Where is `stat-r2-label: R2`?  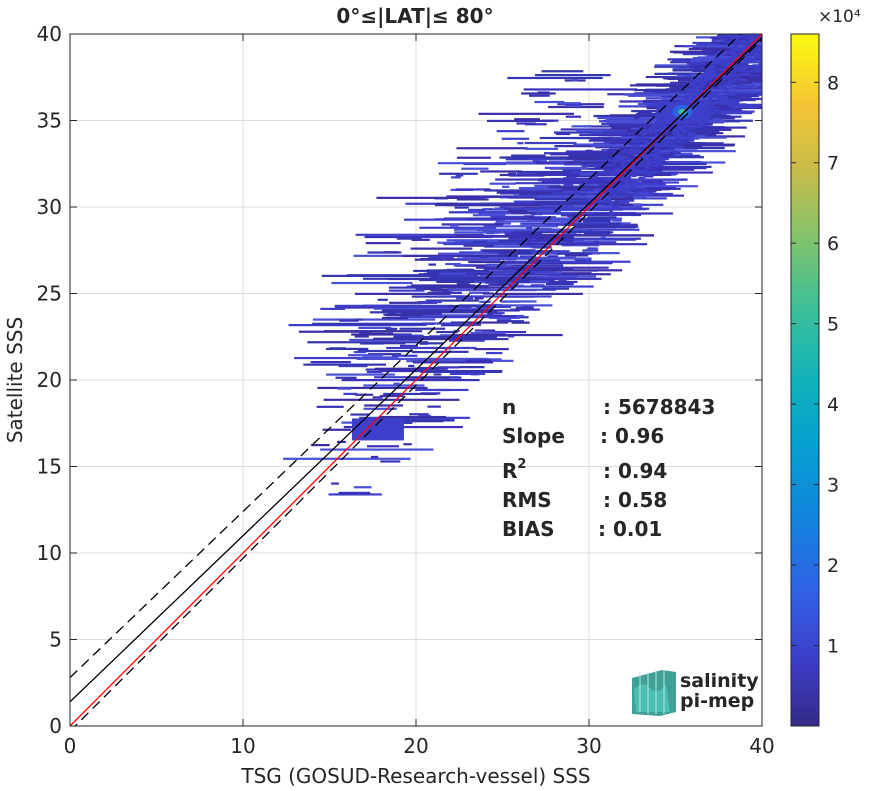
stat-r2-label: R2 is located at coordinates (514, 470).